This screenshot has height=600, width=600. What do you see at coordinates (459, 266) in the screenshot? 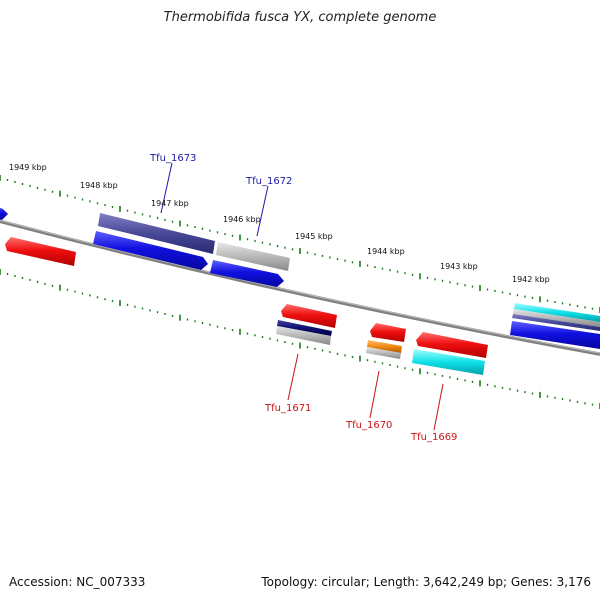
I see `scale-label: 1943 kbp` at bounding box center [459, 266].